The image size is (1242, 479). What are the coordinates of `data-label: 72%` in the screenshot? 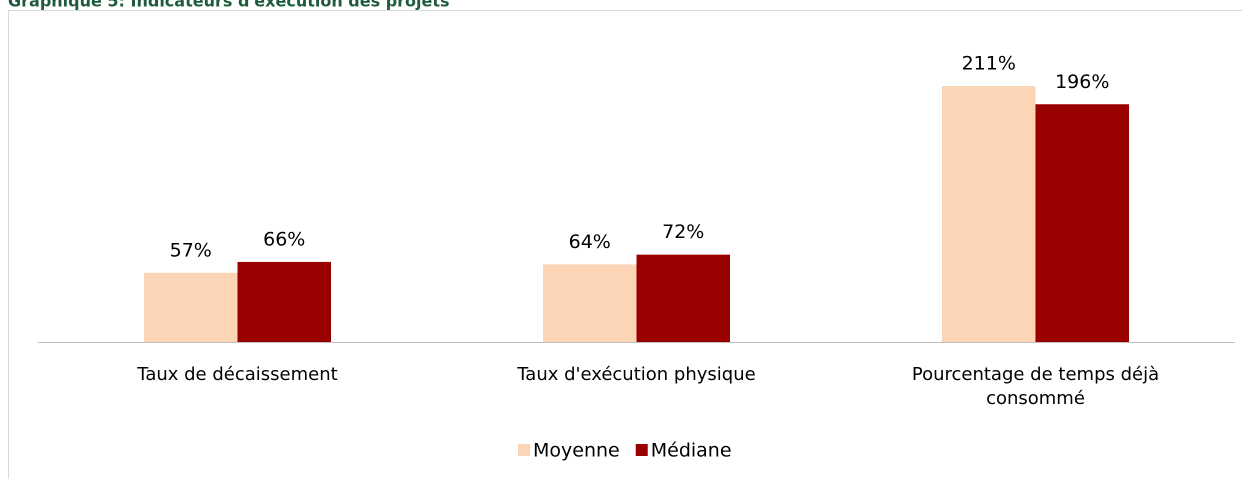 It's located at (683, 232).